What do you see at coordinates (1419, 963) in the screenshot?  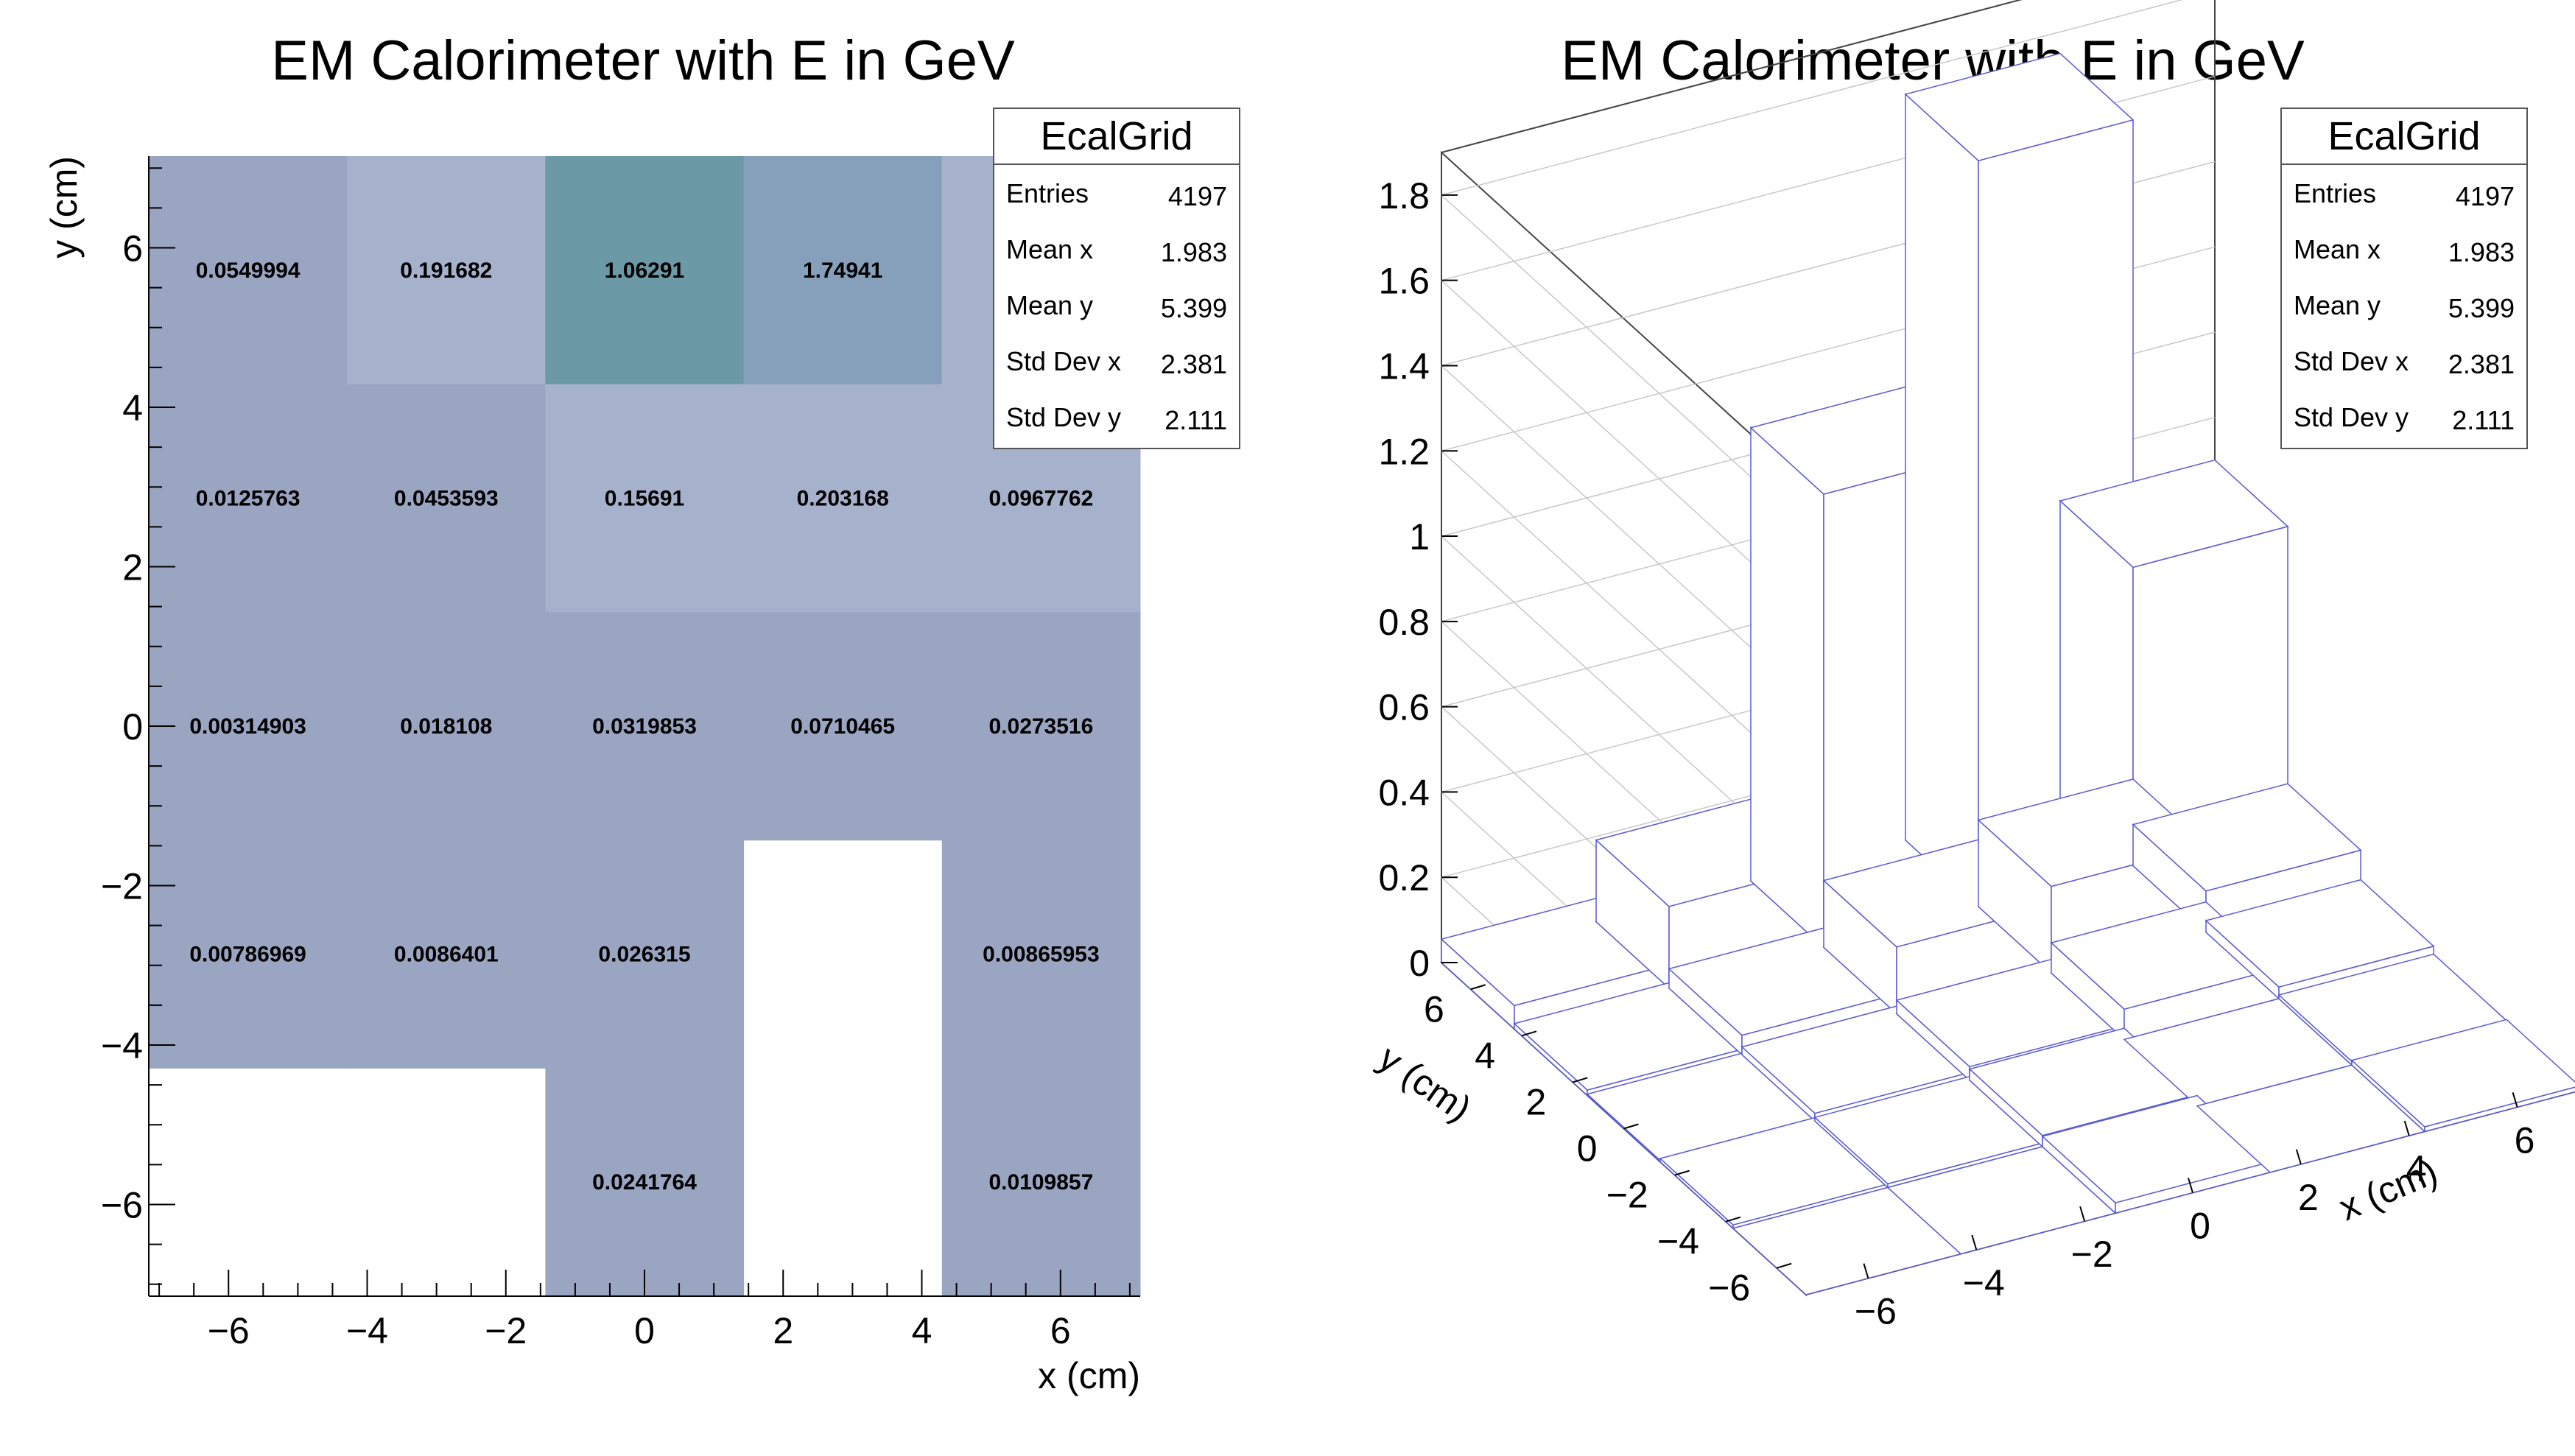 I see `lego-z-tick-label: 0` at bounding box center [1419, 963].